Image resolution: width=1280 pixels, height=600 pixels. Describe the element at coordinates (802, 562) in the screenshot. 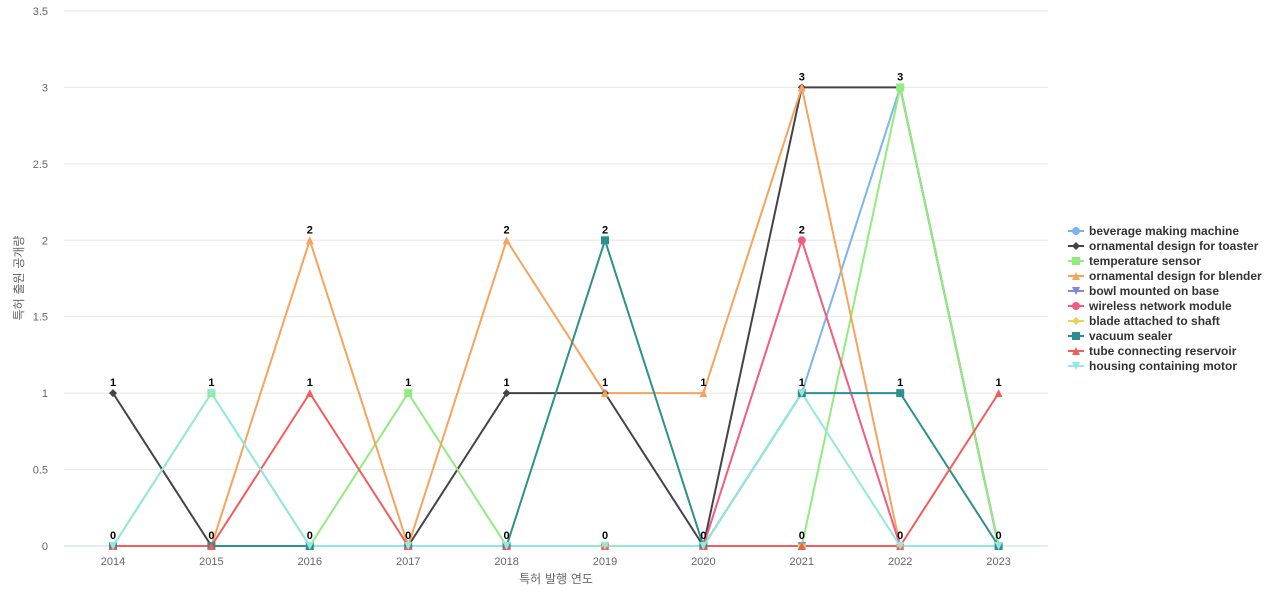

I see `x-tick-label: 2021` at that location.